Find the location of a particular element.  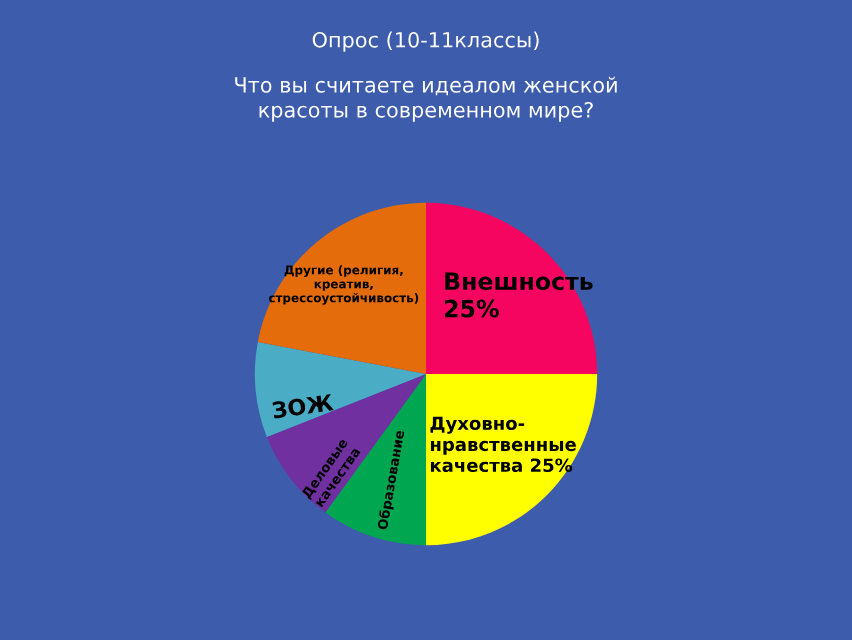

slice-label: Духовно- нравственные качества 25% is located at coordinates (503, 444).